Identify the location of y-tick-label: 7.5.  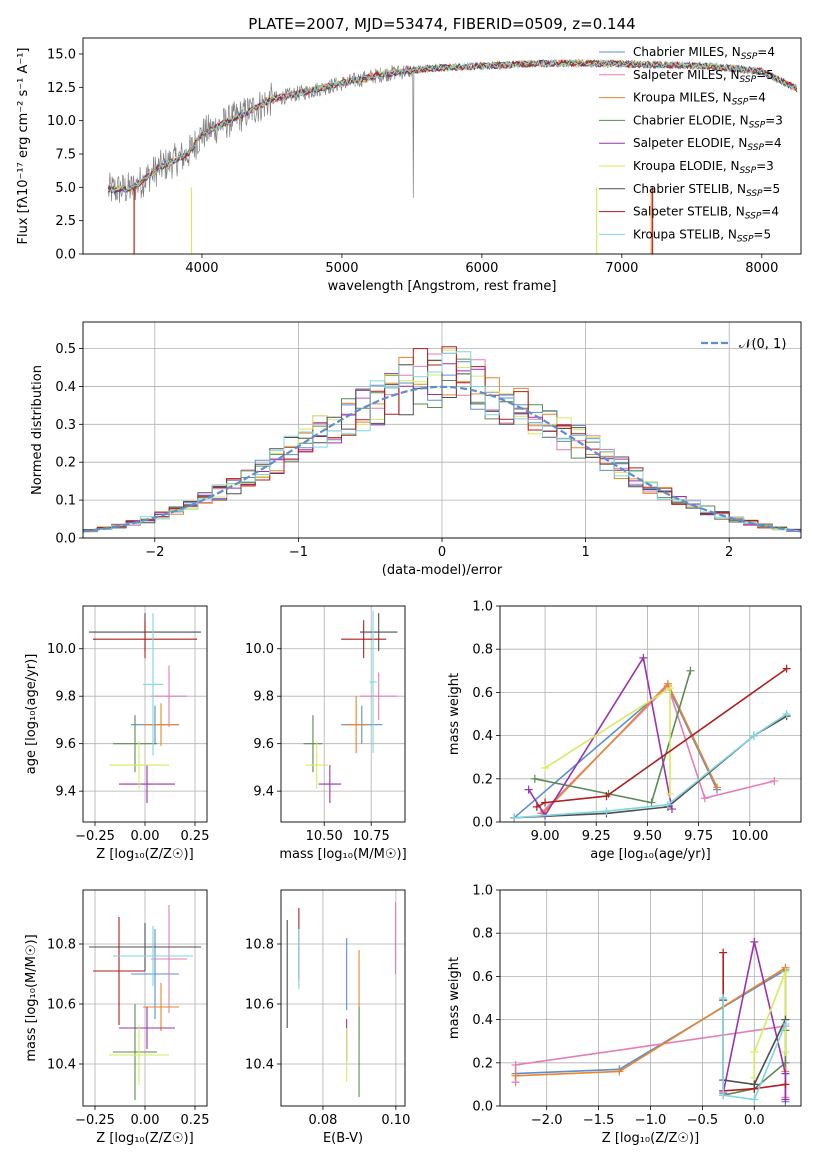
(65, 155).